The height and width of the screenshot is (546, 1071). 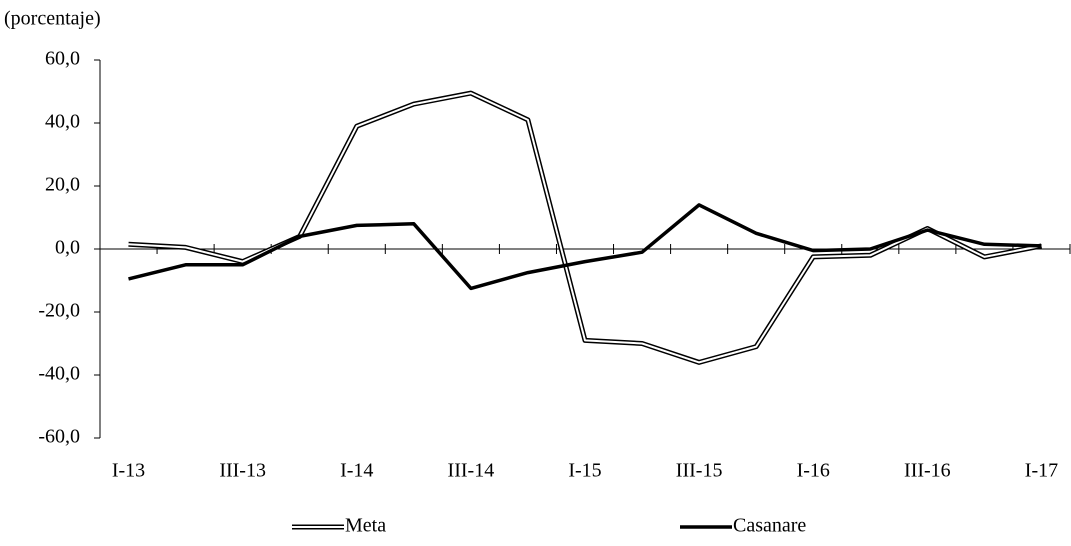 I want to click on legend-label: Casanare, so click(x=769, y=526).